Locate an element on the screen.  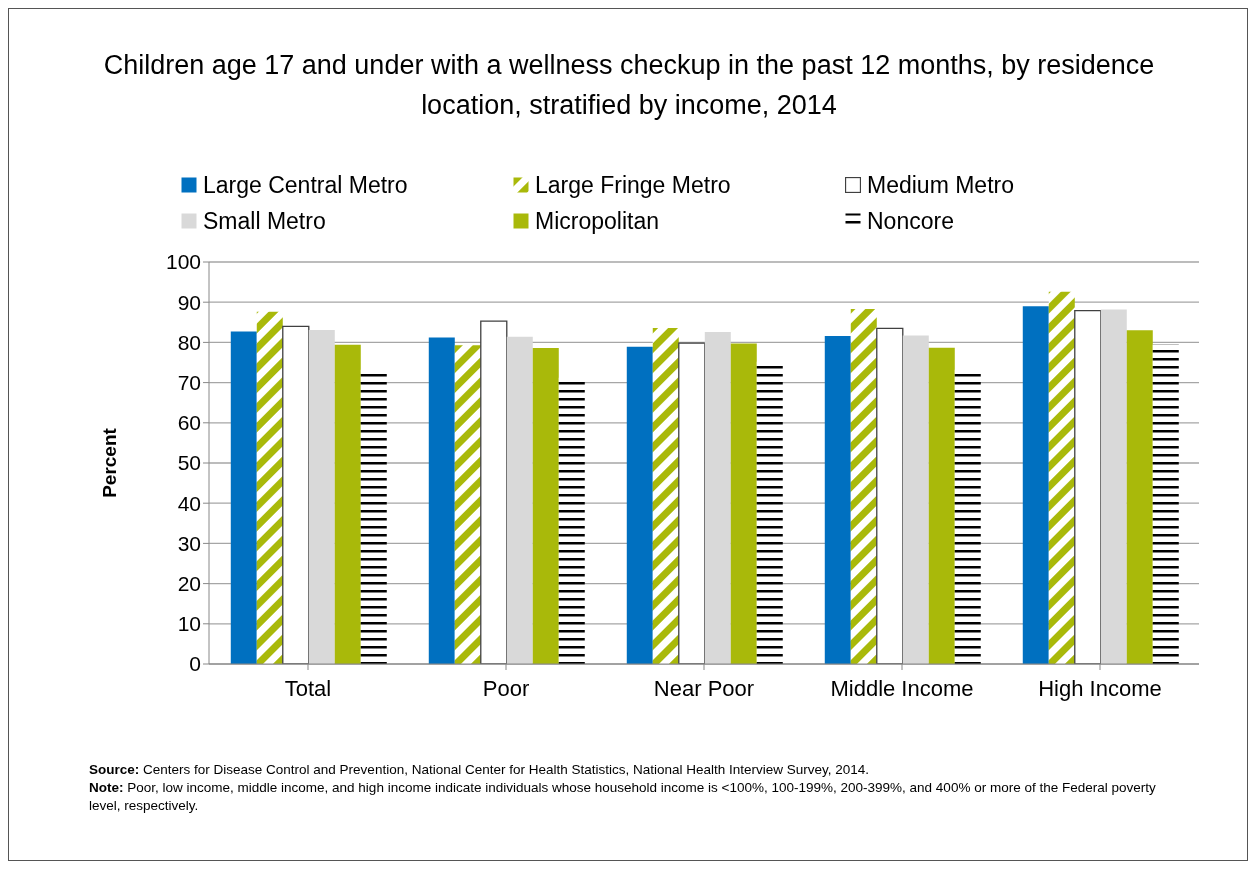
x-tick-label: Poor is located at coordinates (506, 688).